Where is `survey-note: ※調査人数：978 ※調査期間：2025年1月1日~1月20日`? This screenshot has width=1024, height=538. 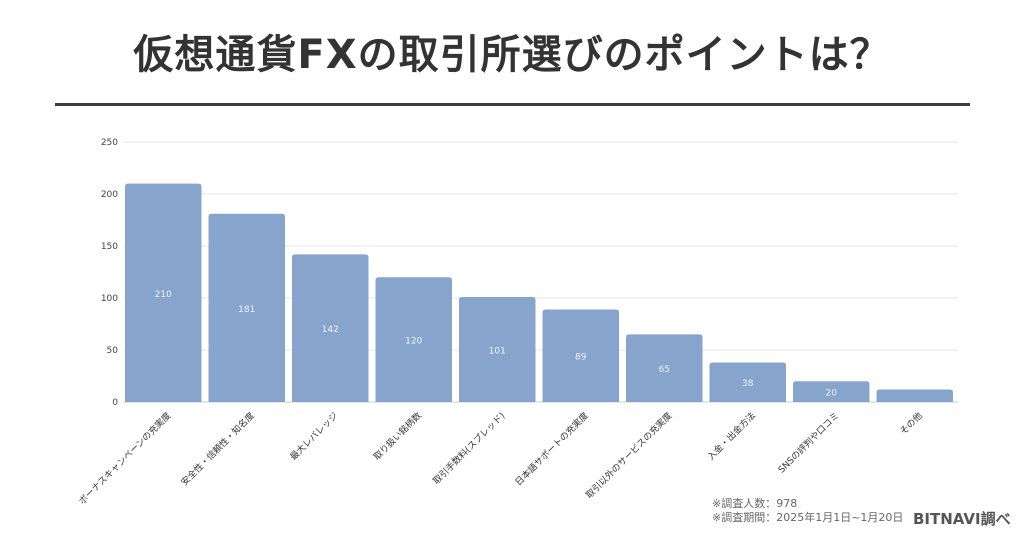 survey-note: ※調査人数：978 ※調査期間：2025年1月1日~1月20日 is located at coordinates (807, 511).